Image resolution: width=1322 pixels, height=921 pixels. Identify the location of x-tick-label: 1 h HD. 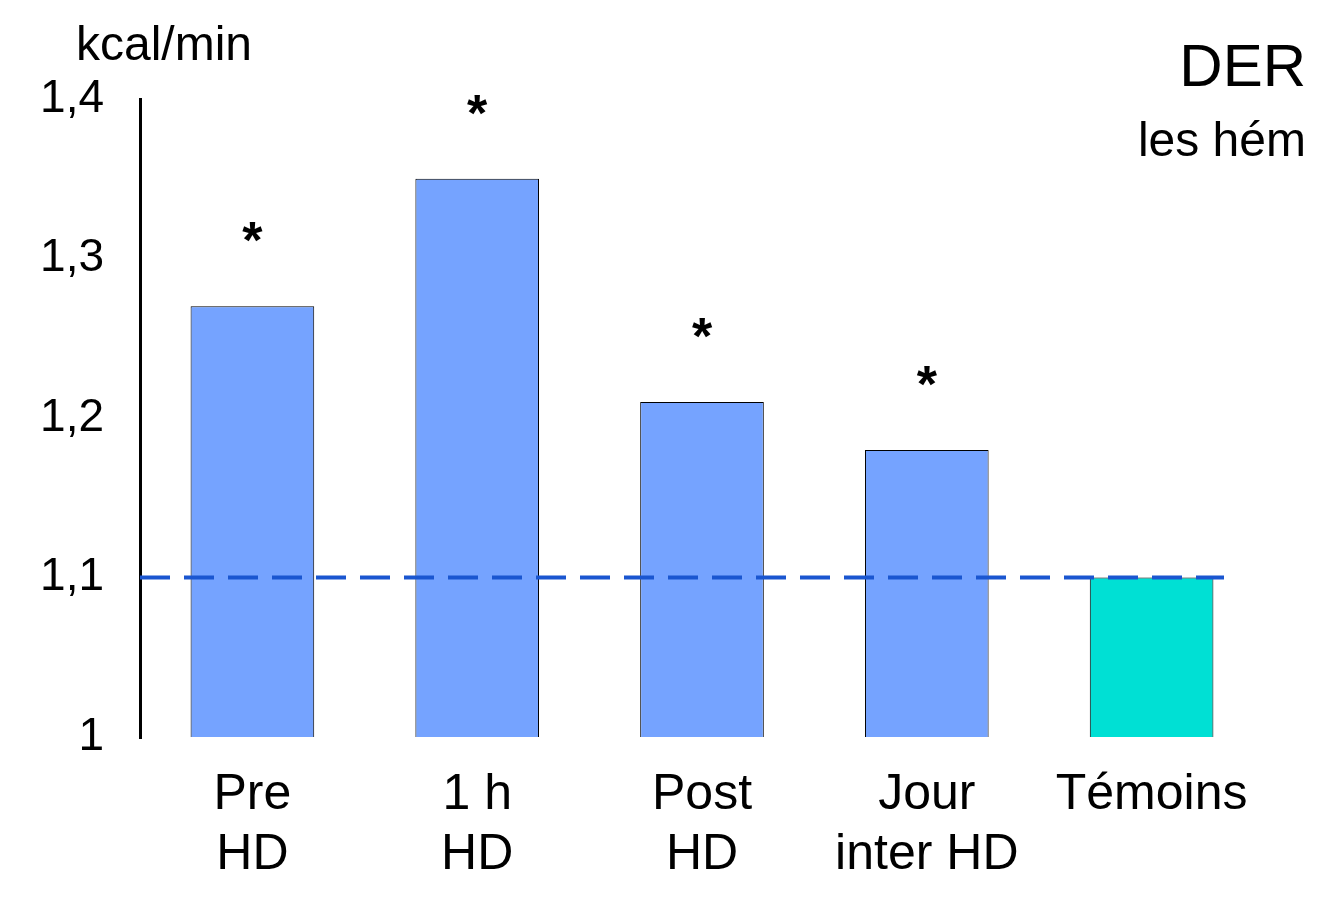
(477, 821).